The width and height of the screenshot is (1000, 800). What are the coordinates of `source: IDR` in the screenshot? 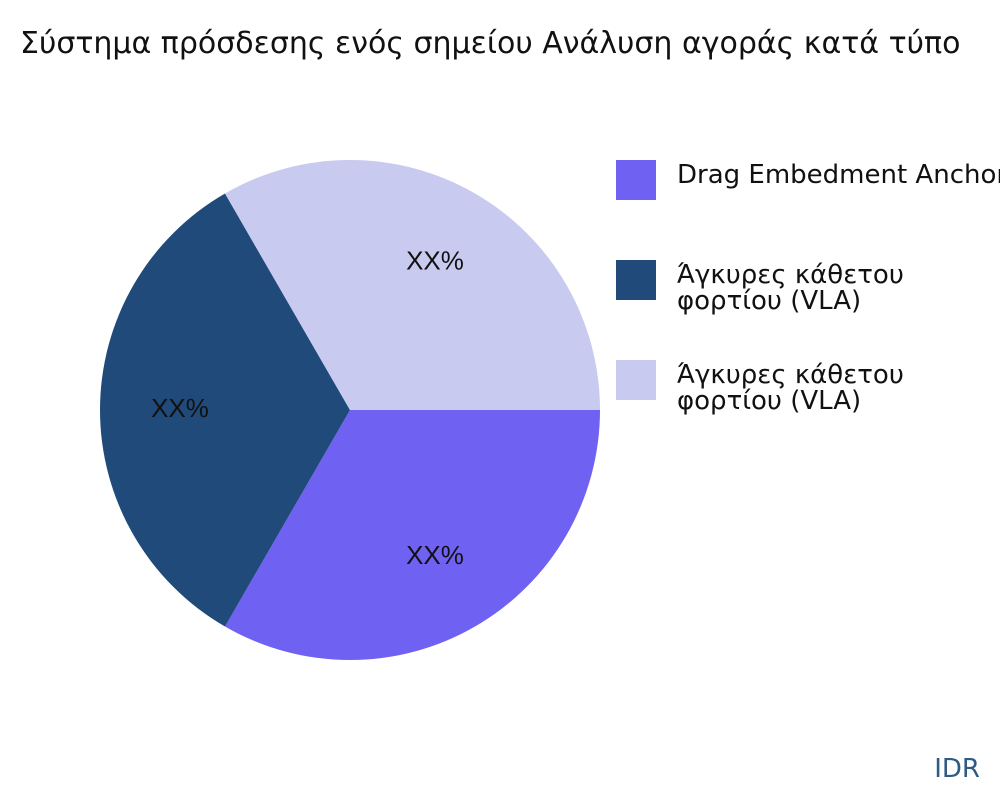 It's located at (957, 769).